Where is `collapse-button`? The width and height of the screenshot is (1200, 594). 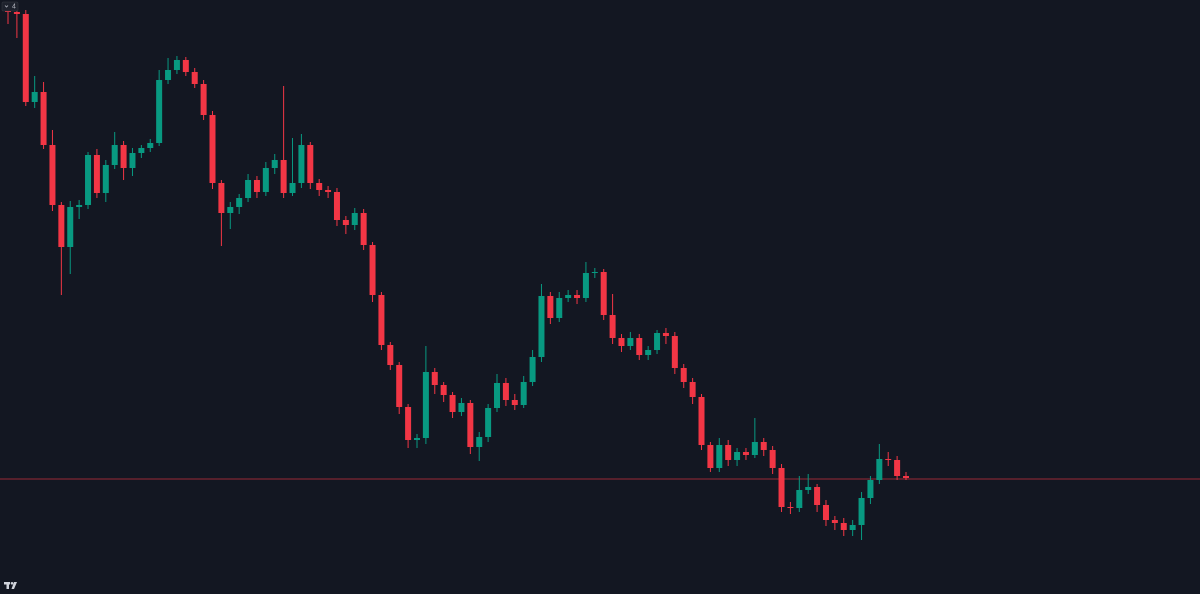
collapse-button is located at coordinates (10, 6).